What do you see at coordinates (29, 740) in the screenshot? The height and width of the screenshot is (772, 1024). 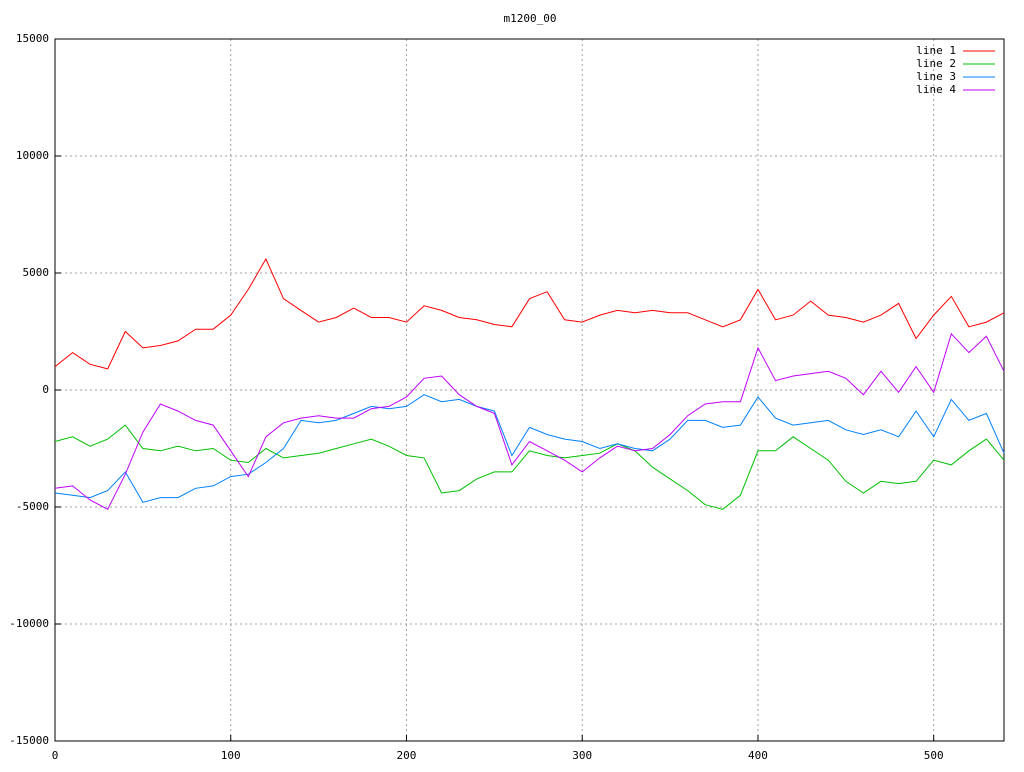 I see `y-tick-label: -15000` at bounding box center [29, 740].